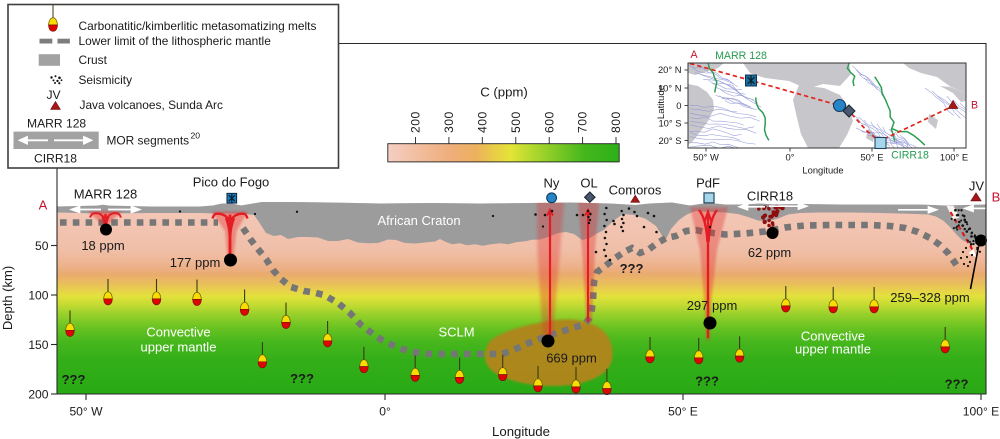  I want to click on svg-text: 20° N, so click(670, 69).